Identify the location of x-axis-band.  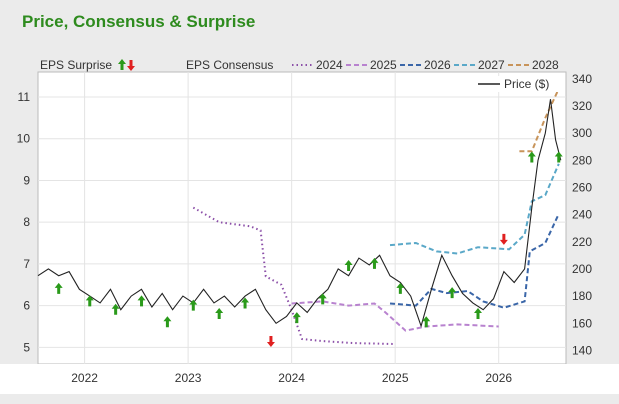
(309, 379).